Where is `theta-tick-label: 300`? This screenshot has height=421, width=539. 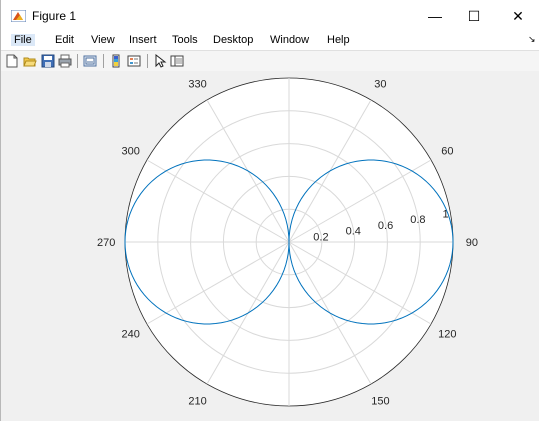
theta-tick-label: 300 is located at coordinates (130, 152).